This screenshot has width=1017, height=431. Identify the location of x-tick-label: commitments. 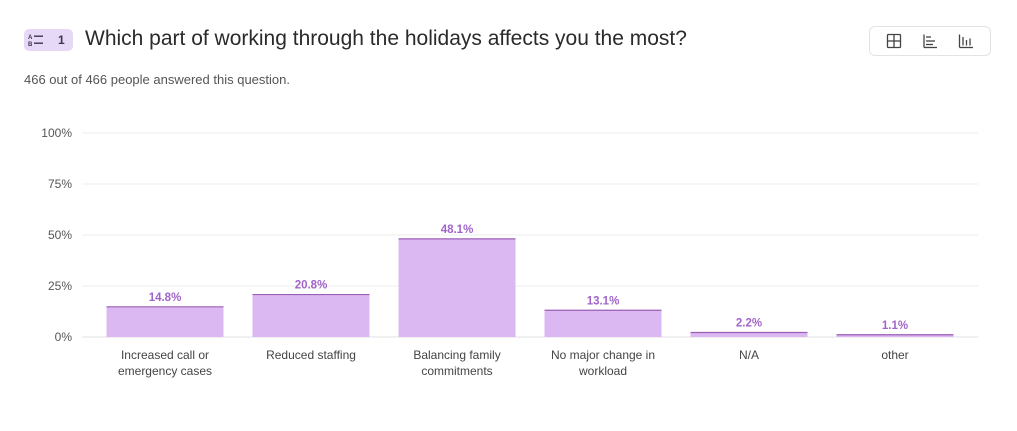
(456, 371).